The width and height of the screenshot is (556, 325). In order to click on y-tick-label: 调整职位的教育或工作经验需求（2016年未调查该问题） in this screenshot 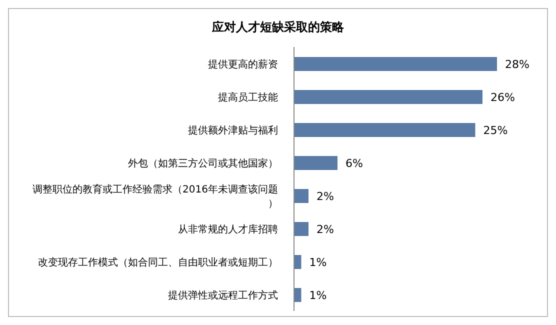, I will do `click(155, 197)`.